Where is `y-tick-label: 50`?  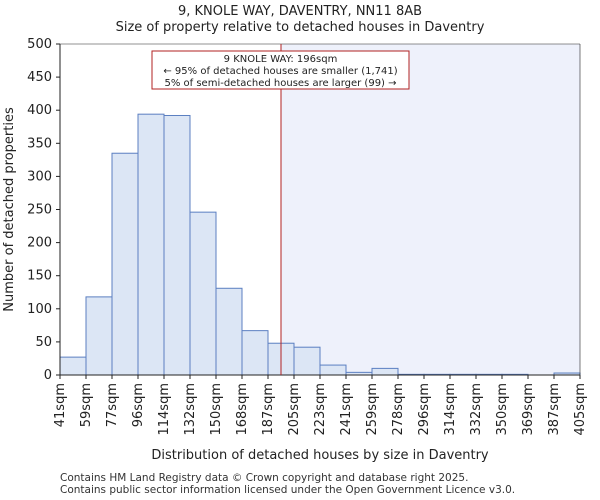 y-tick-label: 50 is located at coordinates (43, 342).